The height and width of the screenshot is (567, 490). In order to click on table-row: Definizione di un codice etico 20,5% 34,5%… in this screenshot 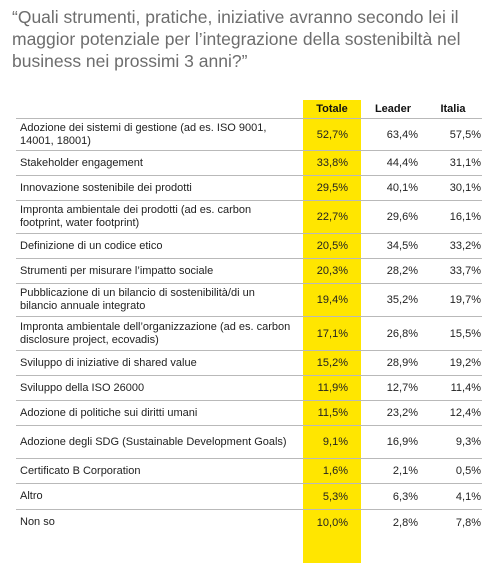, I will do `click(249, 245)`.